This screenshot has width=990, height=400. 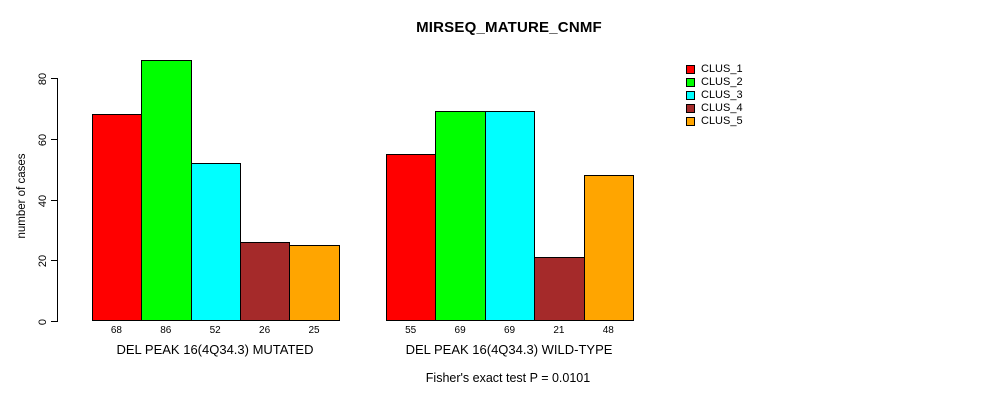 I want to click on fisher-test-caption: Fisher's exact test P = 0.0101, so click(x=508, y=378).